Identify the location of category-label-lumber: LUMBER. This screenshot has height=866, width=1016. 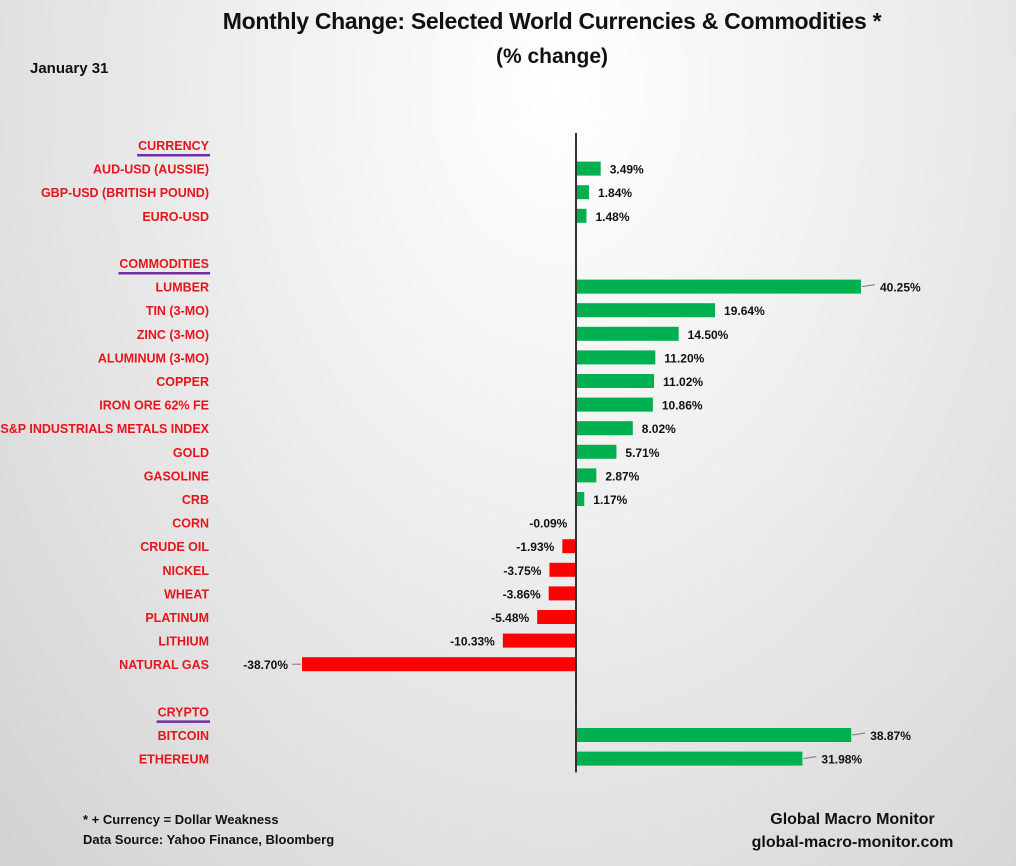
(182, 288).